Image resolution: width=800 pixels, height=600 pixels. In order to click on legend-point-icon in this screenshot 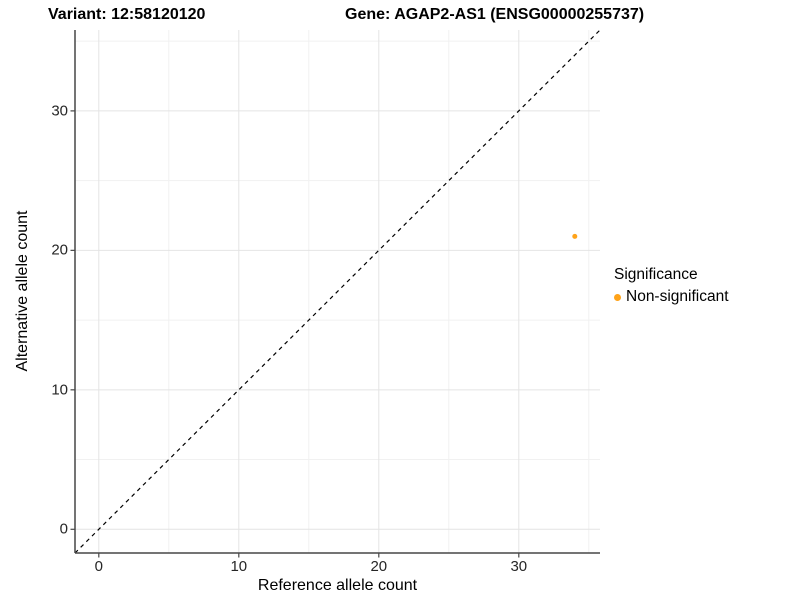, I will do `click(617, 297)`.